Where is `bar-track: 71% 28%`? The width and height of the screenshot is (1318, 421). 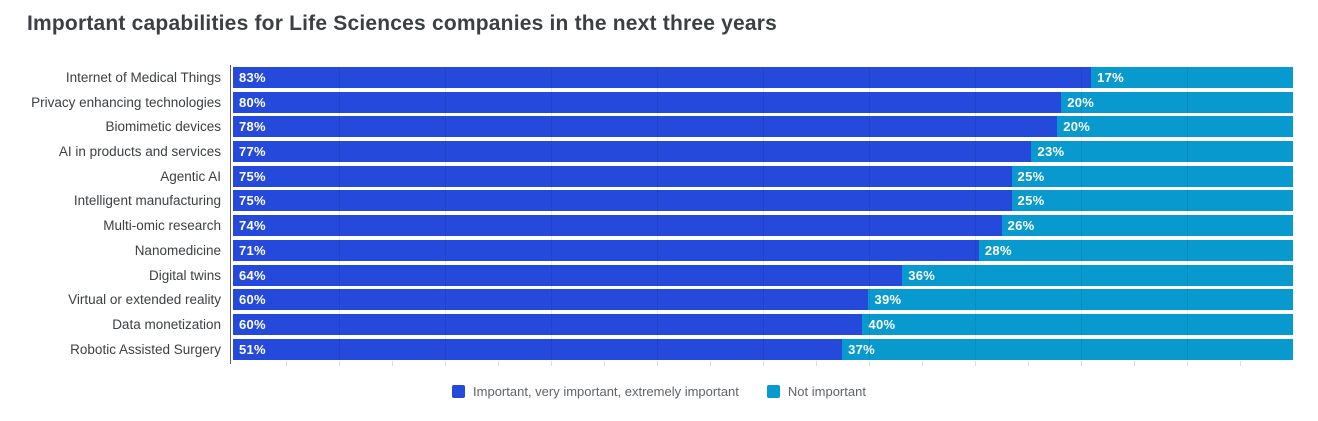
bar-track: 71% 28% is located at coordinates (763, 250).